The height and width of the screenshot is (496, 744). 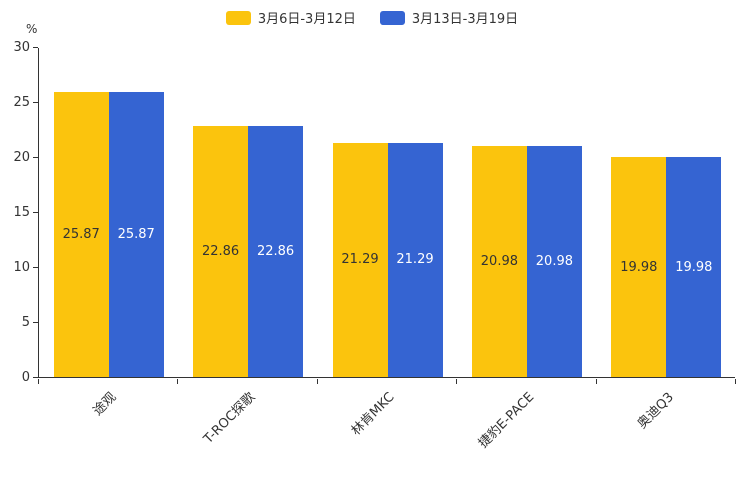 I want to click on legend-item: 3月13日-3月19日, so click(x=449, y=17).